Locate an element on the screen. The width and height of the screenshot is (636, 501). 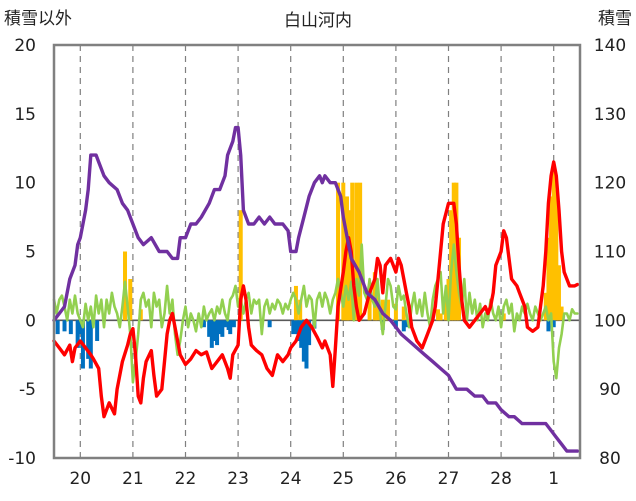
x-tick-label: 1 is located at coordinates (553, 479).